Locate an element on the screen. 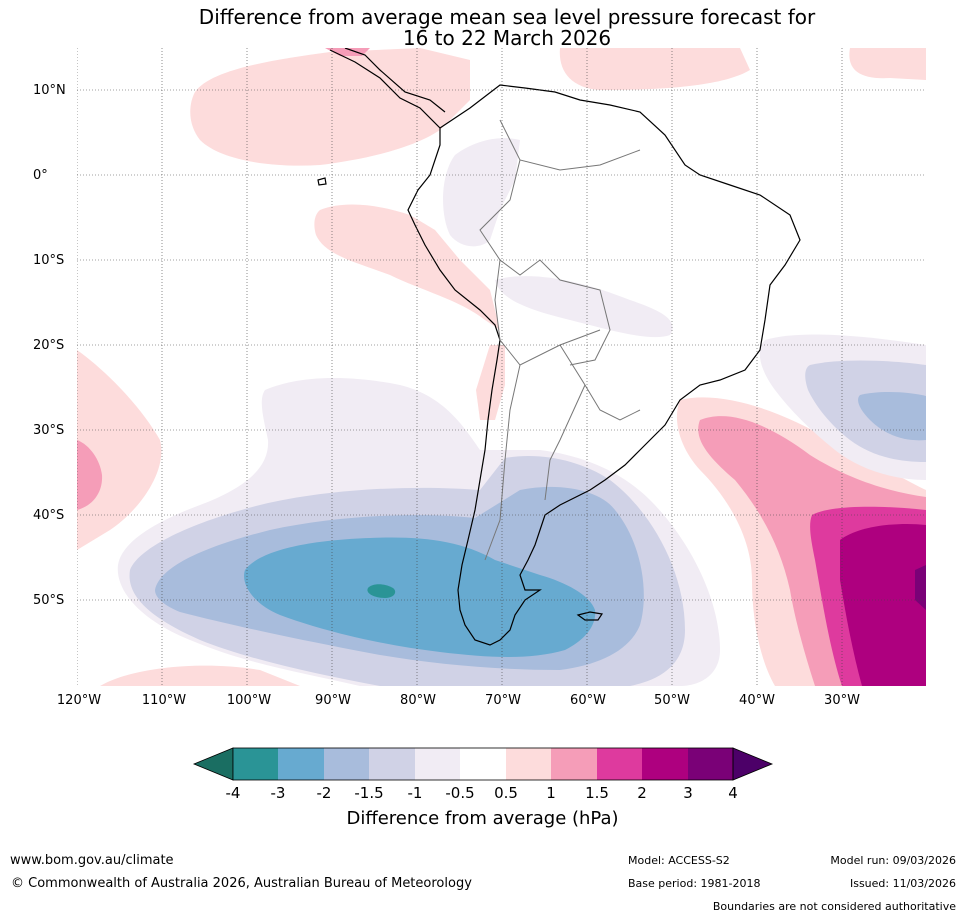  colorbar-extend-low is located at coordinates (213, 764).